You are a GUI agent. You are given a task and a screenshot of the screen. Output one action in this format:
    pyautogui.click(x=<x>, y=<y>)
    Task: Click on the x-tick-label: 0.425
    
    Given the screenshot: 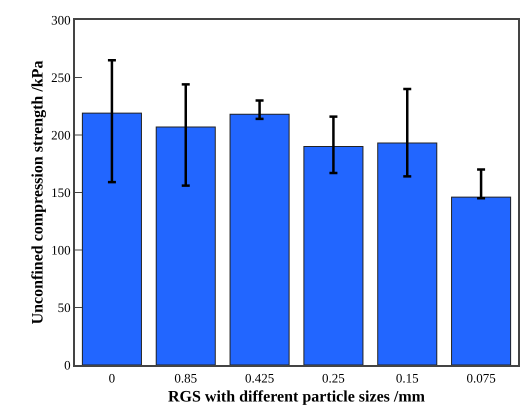 What is the action you would take?
    pyautogui.click(x=259, y=378)
    